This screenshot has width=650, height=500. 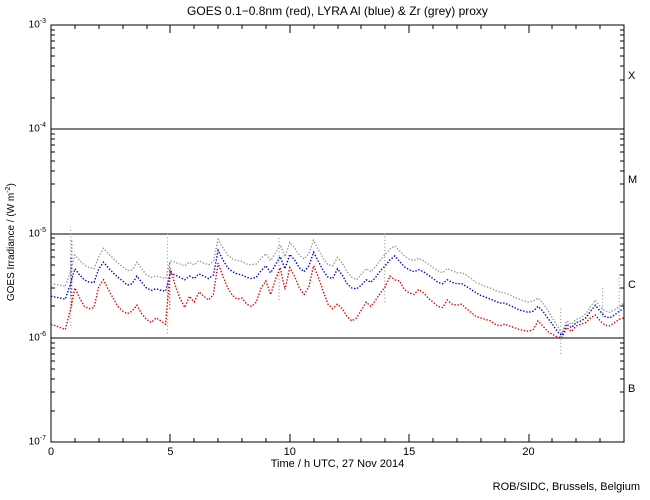 What do you see at coordinates (632, 388) in the screenshot?
I see `flare-class-label: B` at bounding box center [632, 388].